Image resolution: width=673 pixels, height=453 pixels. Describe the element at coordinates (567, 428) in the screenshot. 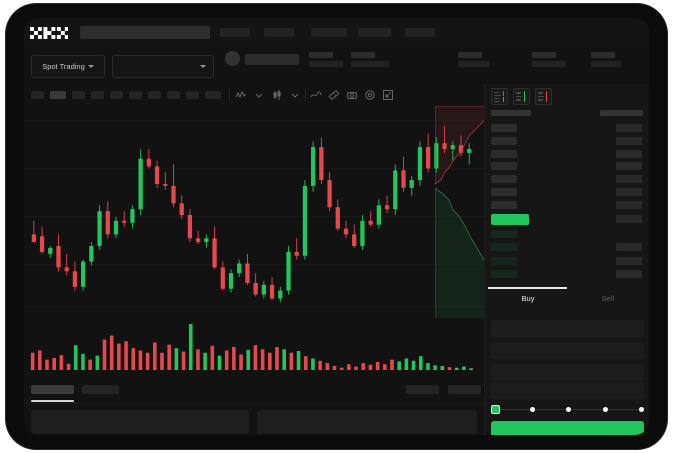

I see `submit-buy-button` at that location.